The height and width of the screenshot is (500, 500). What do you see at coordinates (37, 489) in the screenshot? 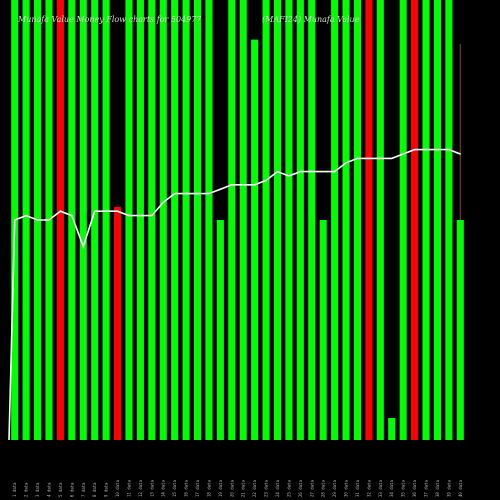
I see `x-tick-3: 3 data` at bounding box center [37, 489].